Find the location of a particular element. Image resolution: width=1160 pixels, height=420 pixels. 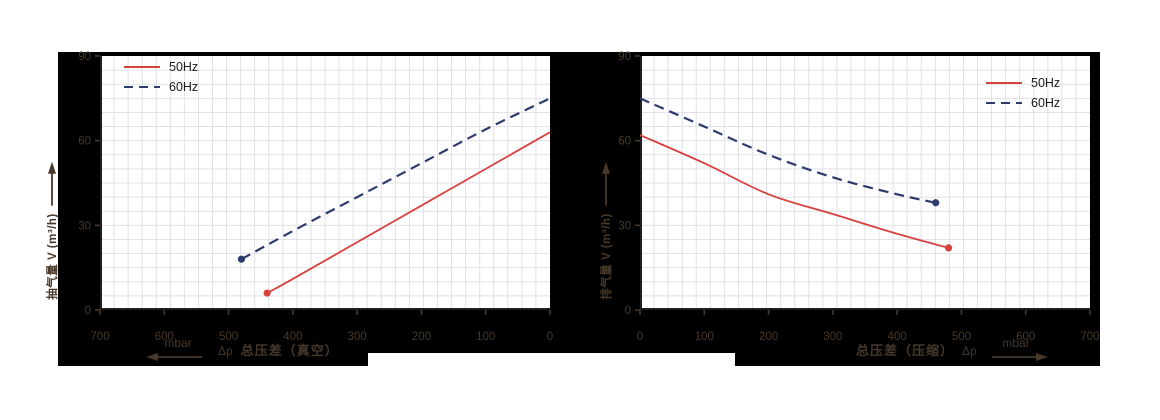

series-line-60Hz is located at coordinates (787, 150).